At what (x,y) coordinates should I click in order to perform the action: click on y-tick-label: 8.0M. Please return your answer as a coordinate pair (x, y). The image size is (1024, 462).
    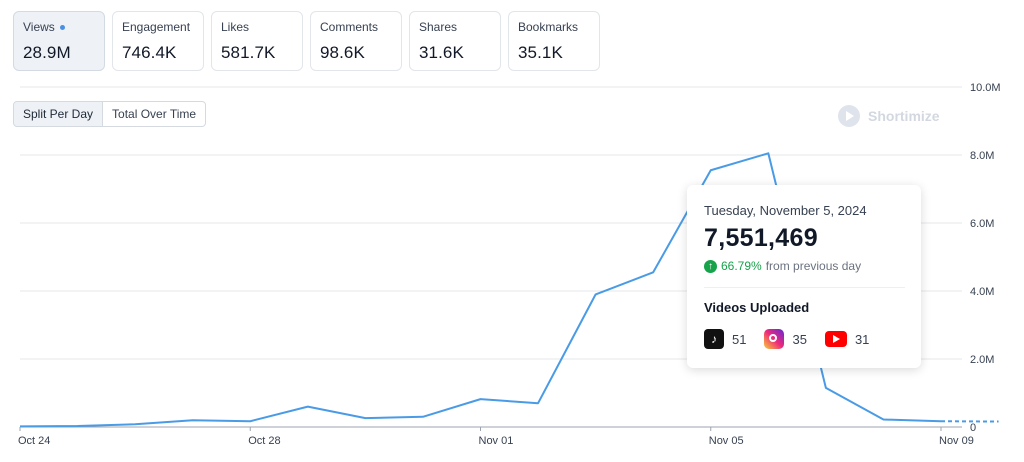
    Looking at the image, I should click on (982, 156).